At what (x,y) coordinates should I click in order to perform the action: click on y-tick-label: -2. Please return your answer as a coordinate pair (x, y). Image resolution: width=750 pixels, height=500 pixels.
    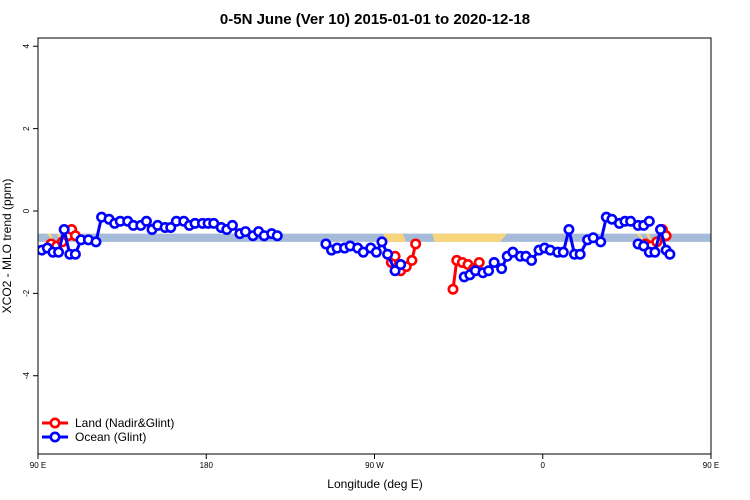
    Looking at the image, I should click on (26, 293).